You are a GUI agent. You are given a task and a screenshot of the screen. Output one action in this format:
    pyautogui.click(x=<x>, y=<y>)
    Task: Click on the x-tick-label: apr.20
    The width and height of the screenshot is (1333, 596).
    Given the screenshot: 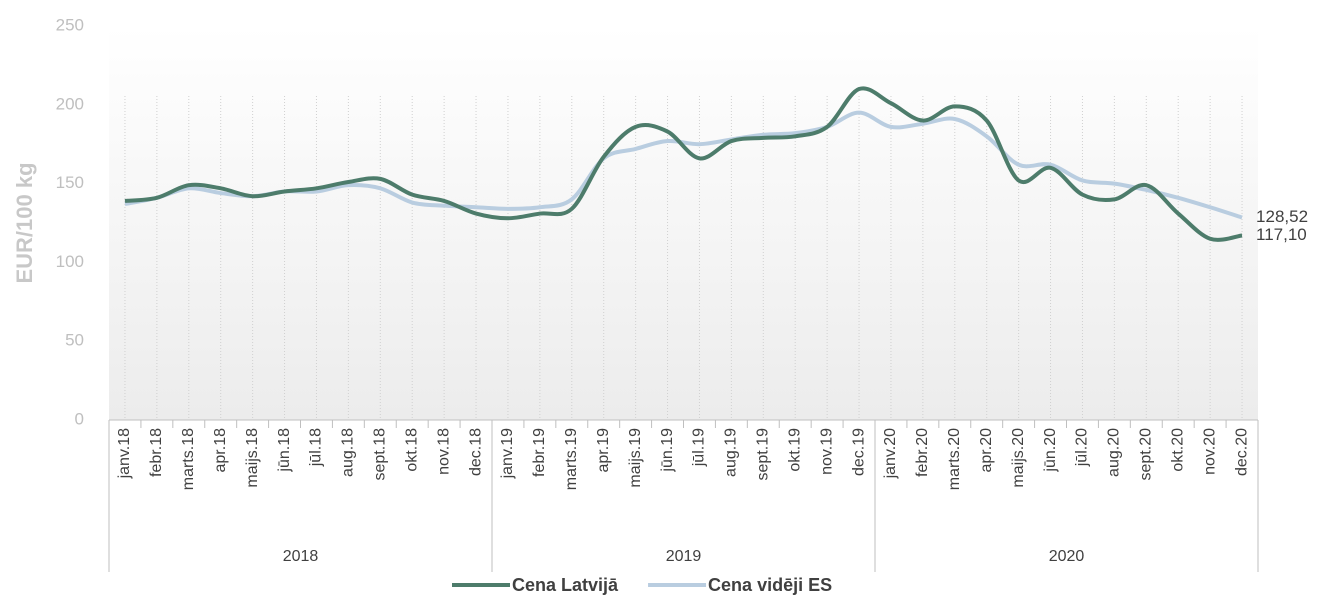 What is the action you would take?
    pyautogui.click(x=986, y=450)
    